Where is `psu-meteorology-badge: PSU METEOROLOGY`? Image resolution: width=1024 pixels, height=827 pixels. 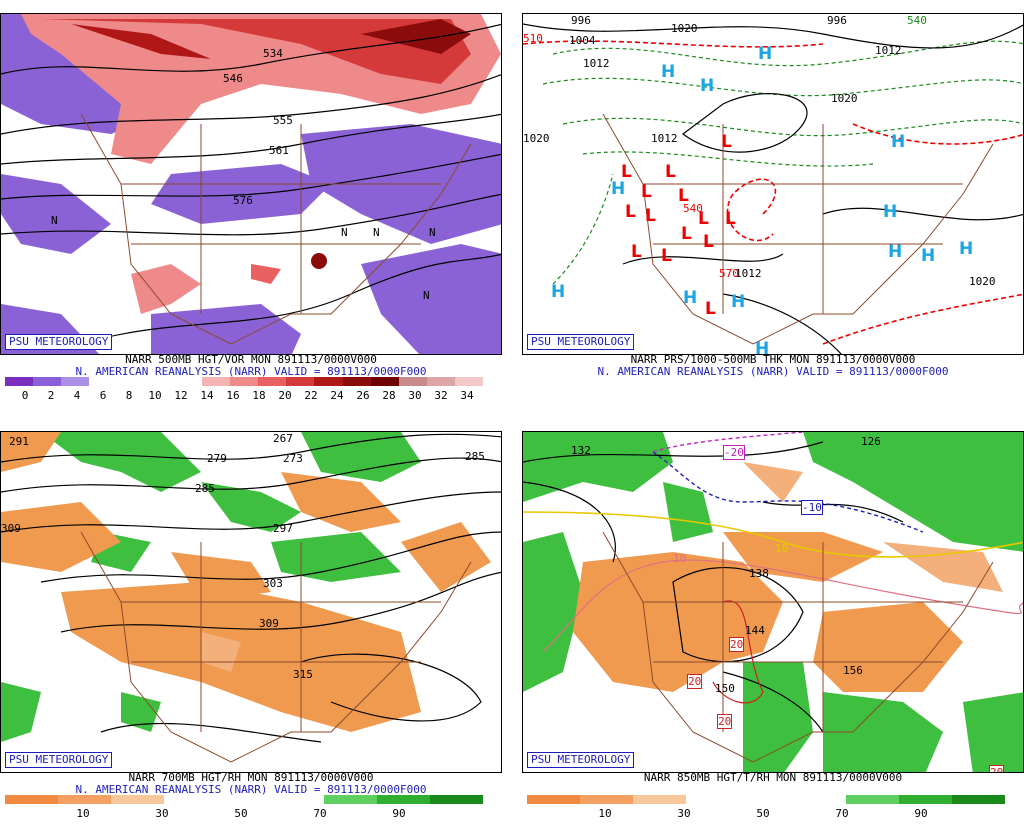
psu-meteorology-badge: PSU METEOROLOGY is located at coordinates (59, 760).